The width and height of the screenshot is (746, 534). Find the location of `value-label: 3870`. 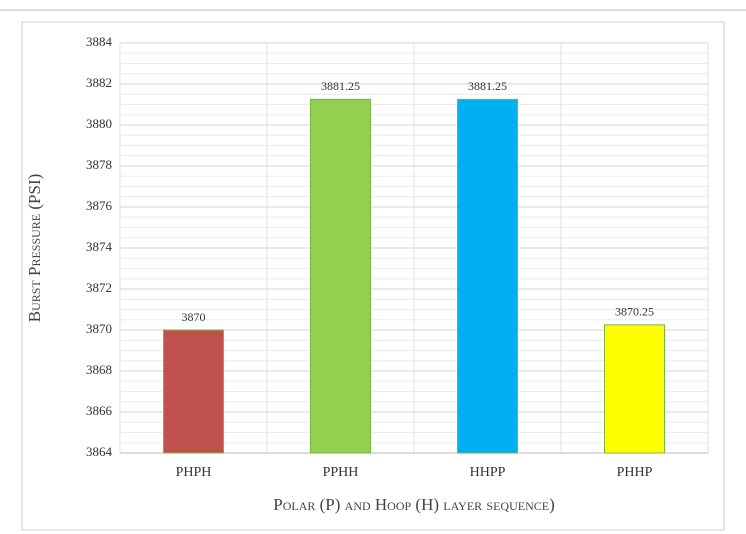

value-label: 3870 is located at coordinates (194, 317).